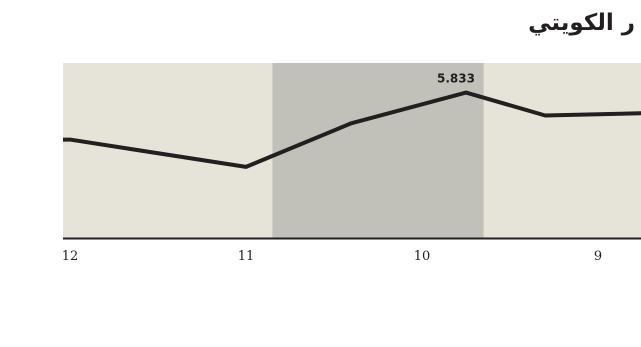 The height and width of the screenshot is (347, 641). Describe the element at coordinates (581, 23) in the screenshot. I see `chart-title: ر الكويتي` at that location.